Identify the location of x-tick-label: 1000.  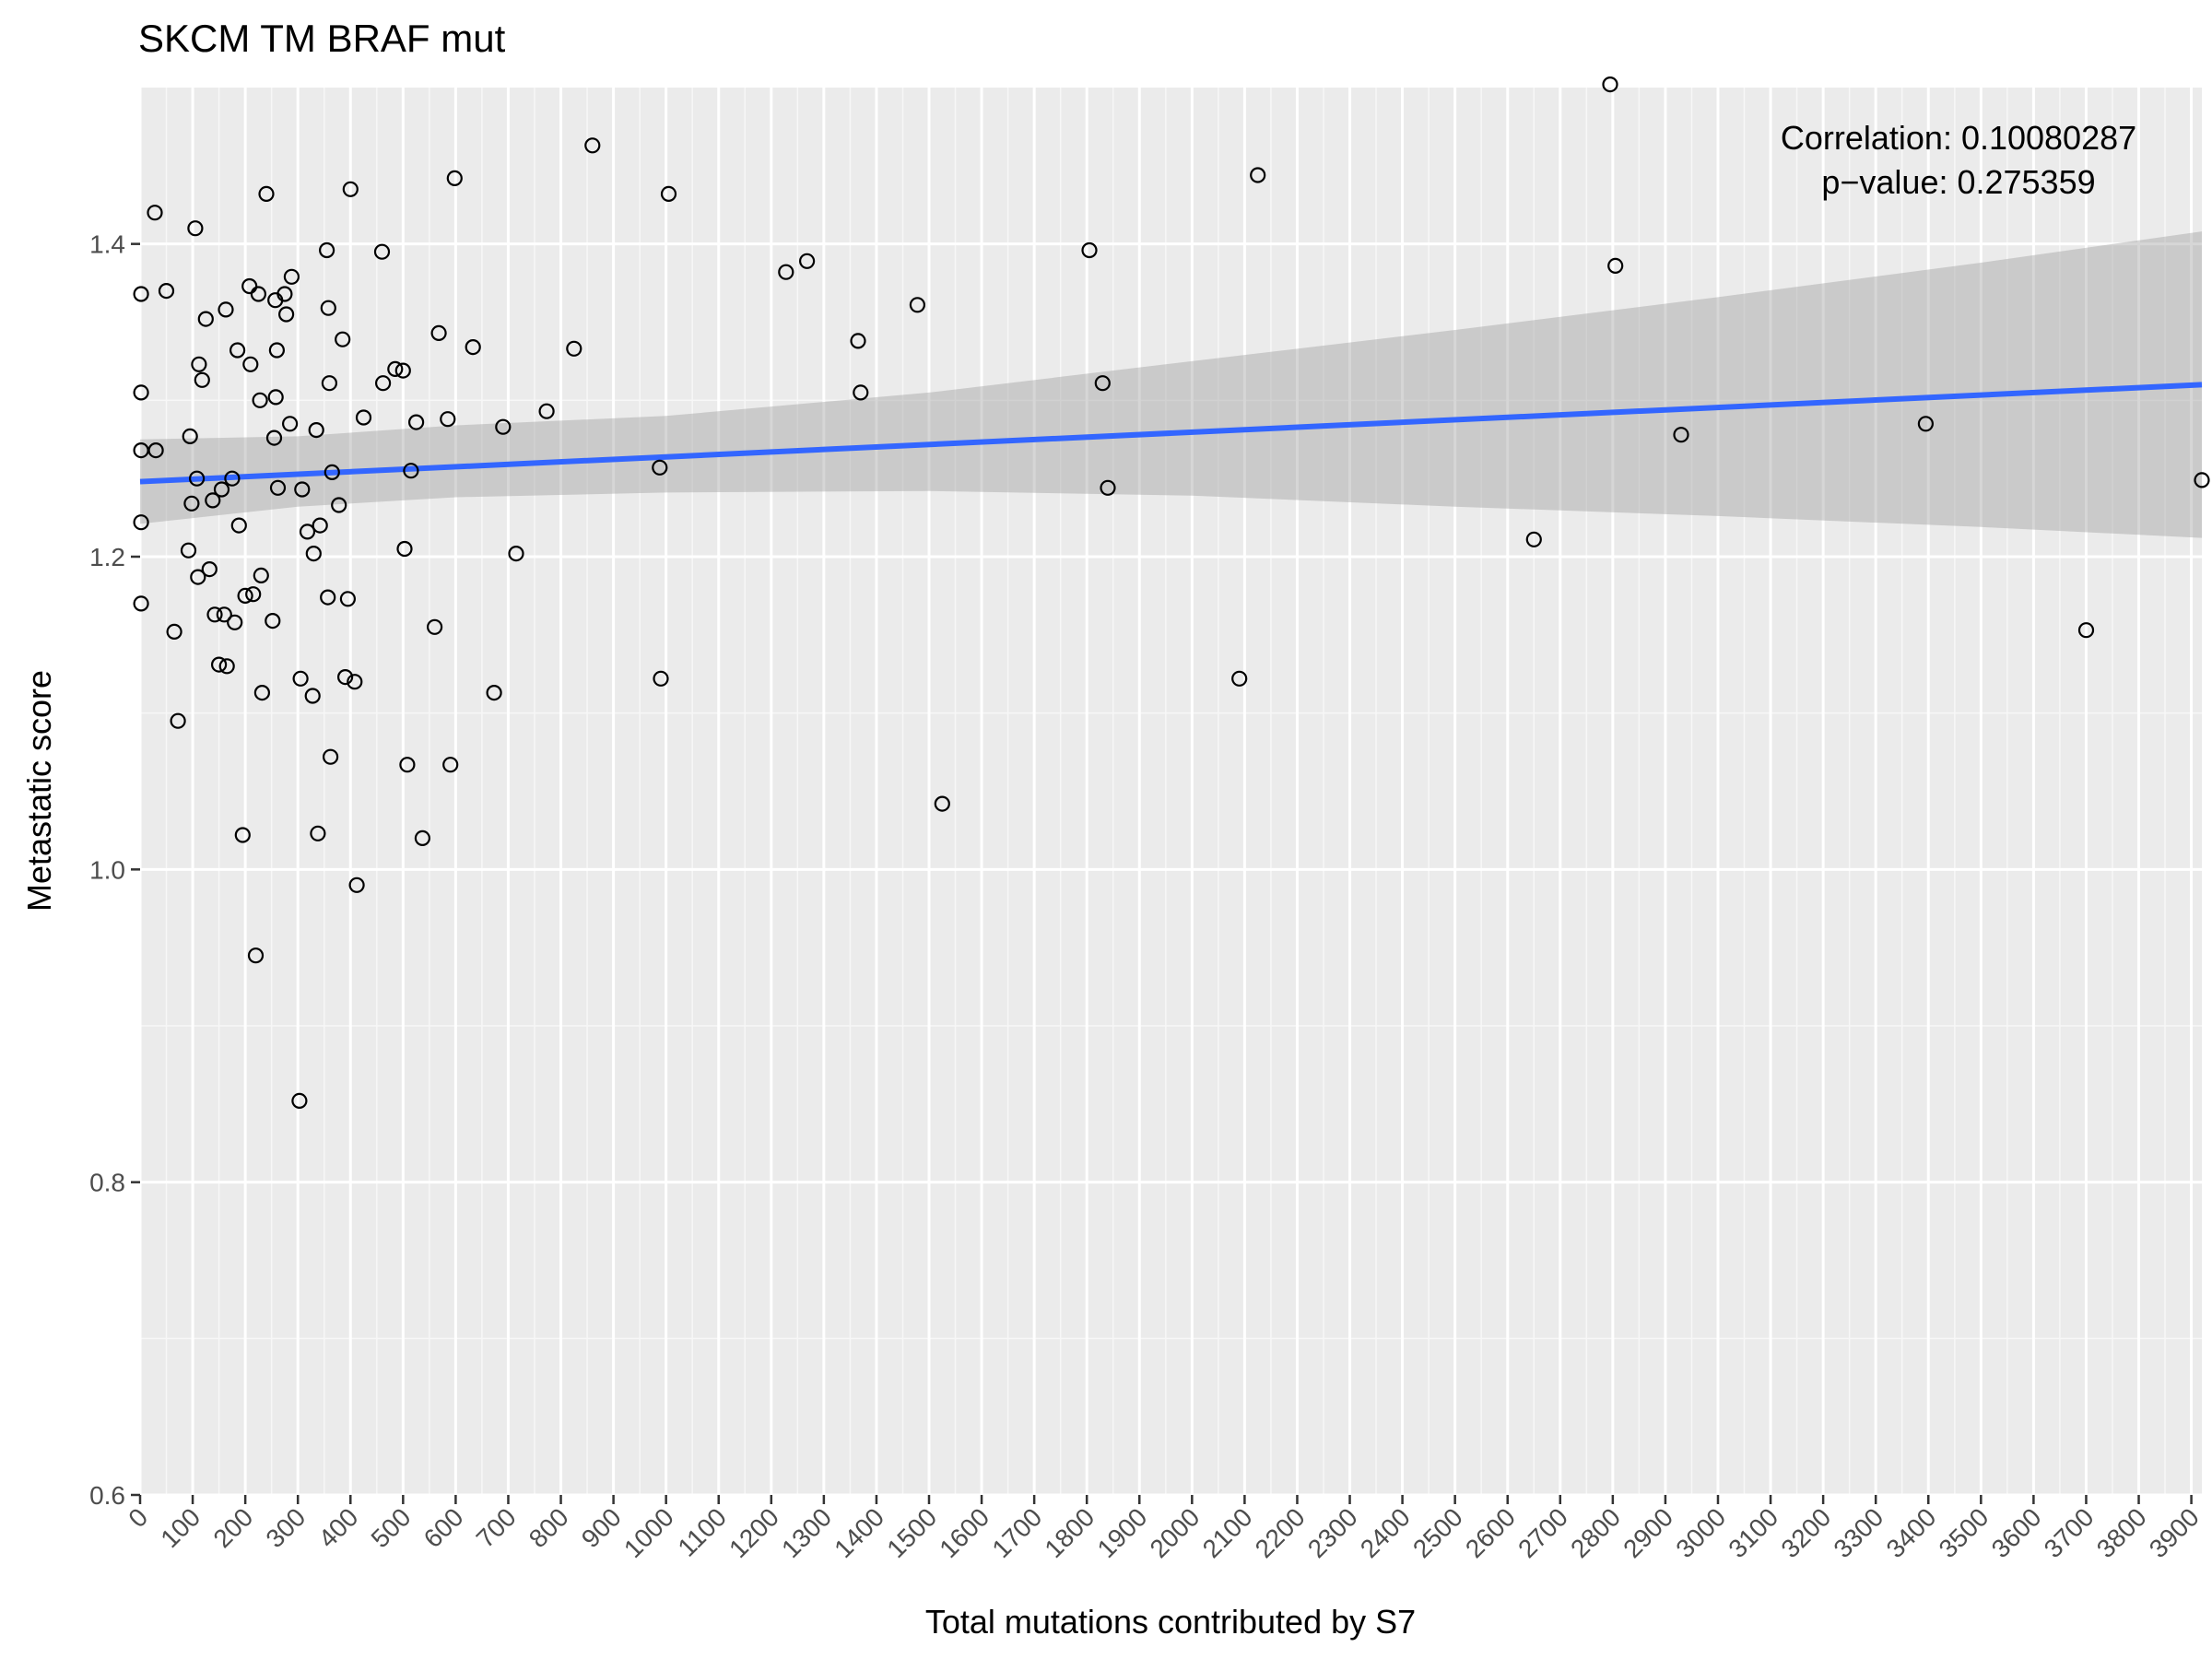
(648, 1532).